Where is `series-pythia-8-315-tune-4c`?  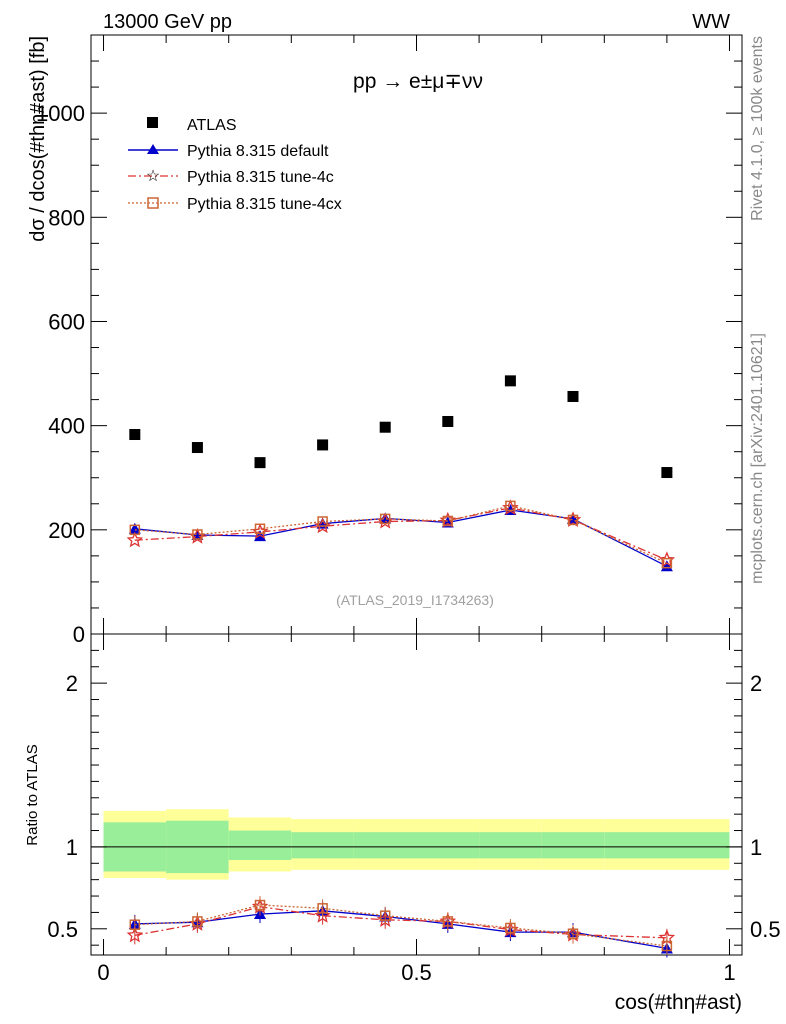
series-pythia-8-315-tune-4c is located at coordinates (401, 533).